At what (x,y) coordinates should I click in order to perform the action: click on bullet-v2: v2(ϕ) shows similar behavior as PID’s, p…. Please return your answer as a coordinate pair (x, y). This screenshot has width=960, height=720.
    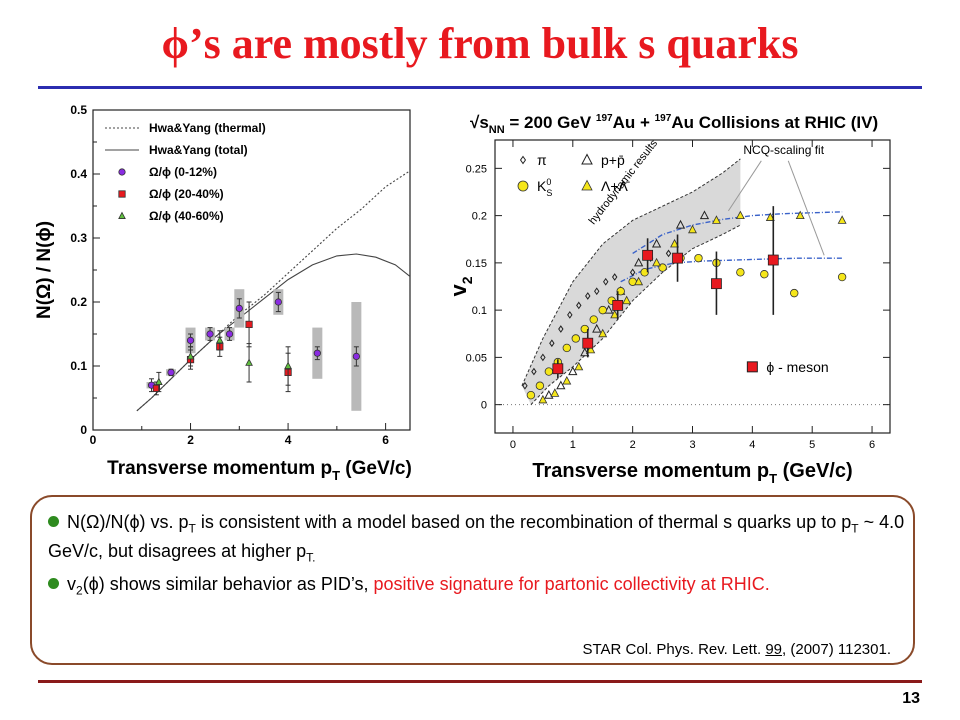
    Looking at the image, I should click on (479, 587).